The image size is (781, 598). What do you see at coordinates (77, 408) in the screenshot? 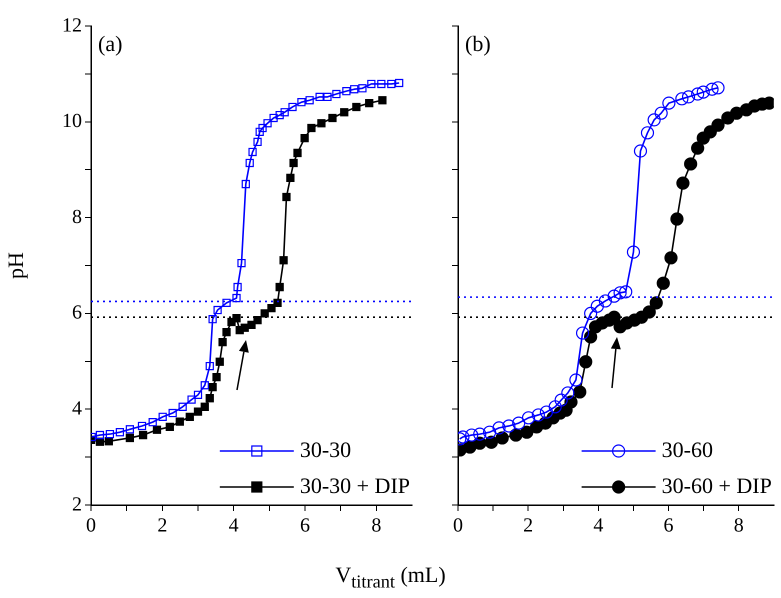
I see `y-tick-label: 4` at bounding box center [77, 408].